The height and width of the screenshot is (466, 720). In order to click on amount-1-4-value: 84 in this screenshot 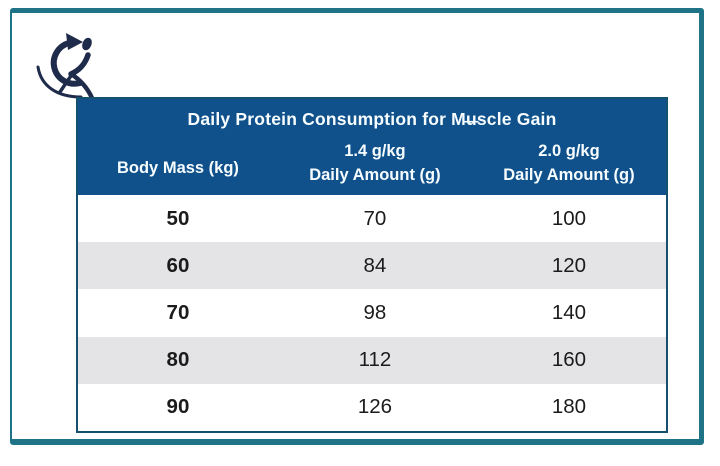, I will do `click(375, 265)`.